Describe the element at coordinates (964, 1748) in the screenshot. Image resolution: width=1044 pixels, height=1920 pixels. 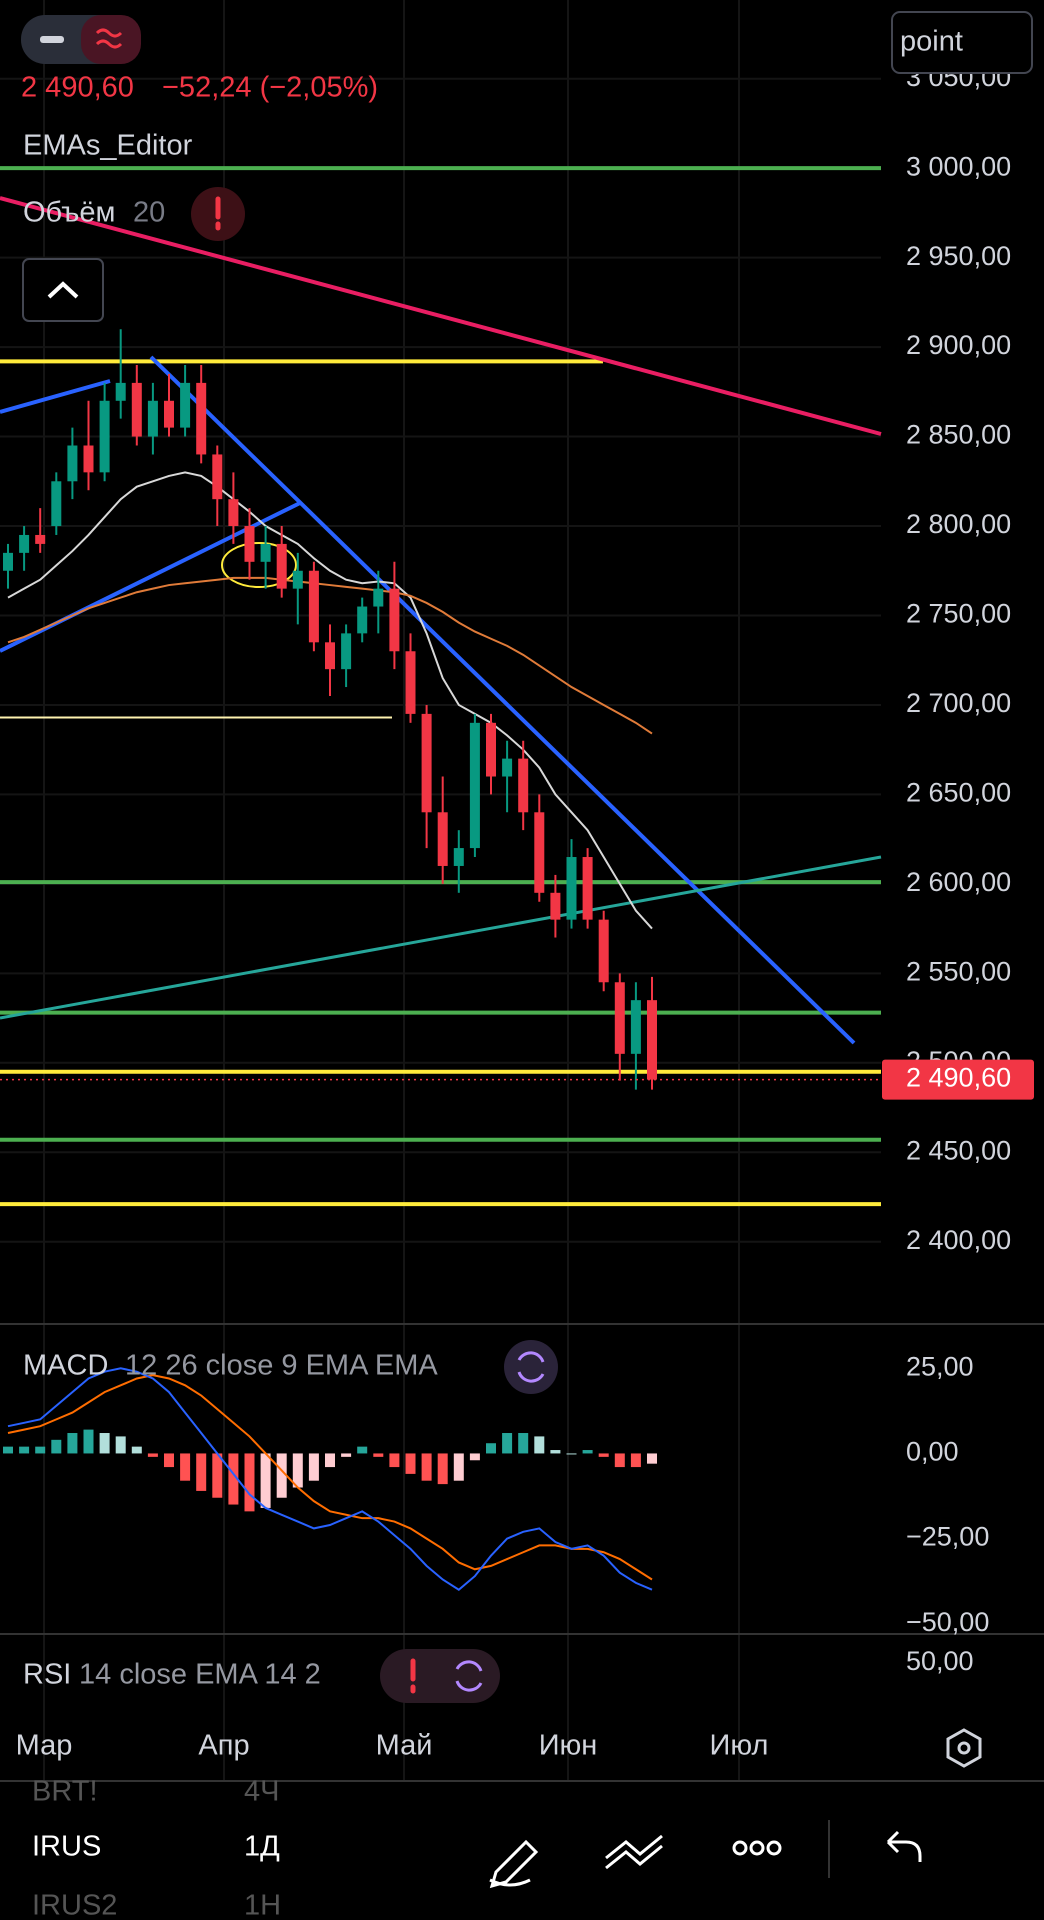
I see `settings-icon` at that location.